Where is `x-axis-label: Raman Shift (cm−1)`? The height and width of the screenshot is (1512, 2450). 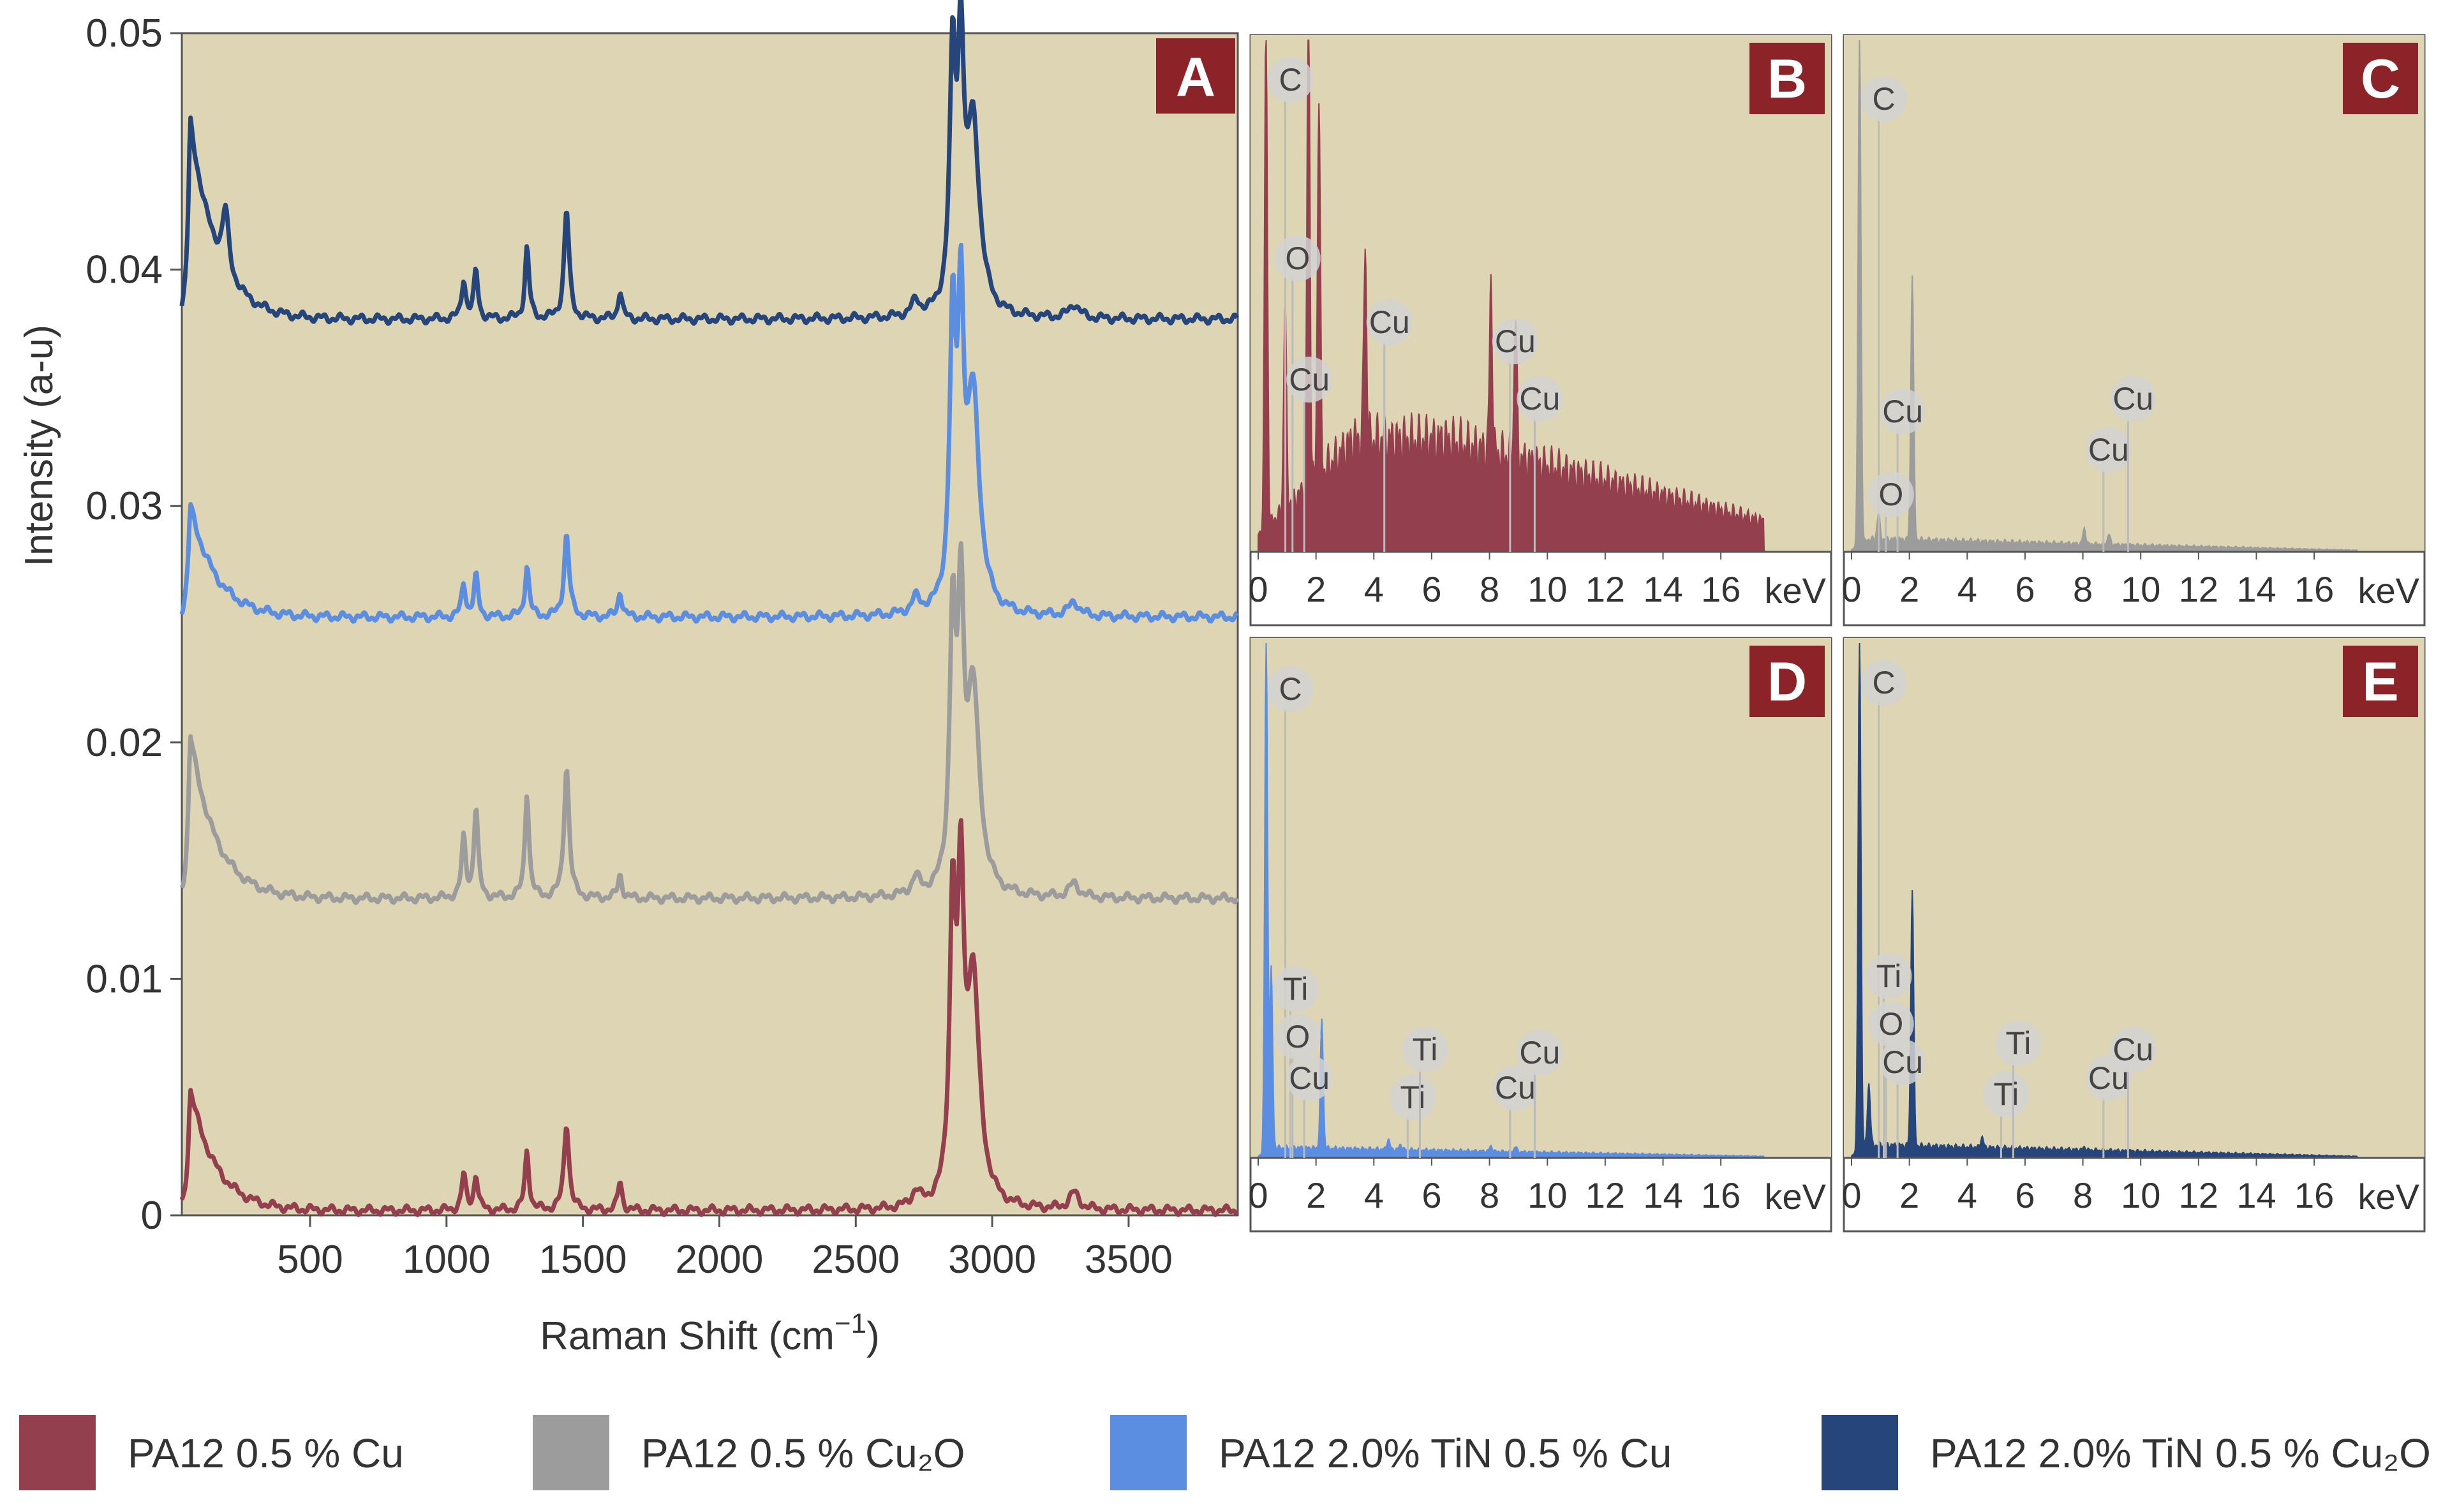
x-axis-label: Raman Shift (cm−1) is located at coordinates (710, 1333).